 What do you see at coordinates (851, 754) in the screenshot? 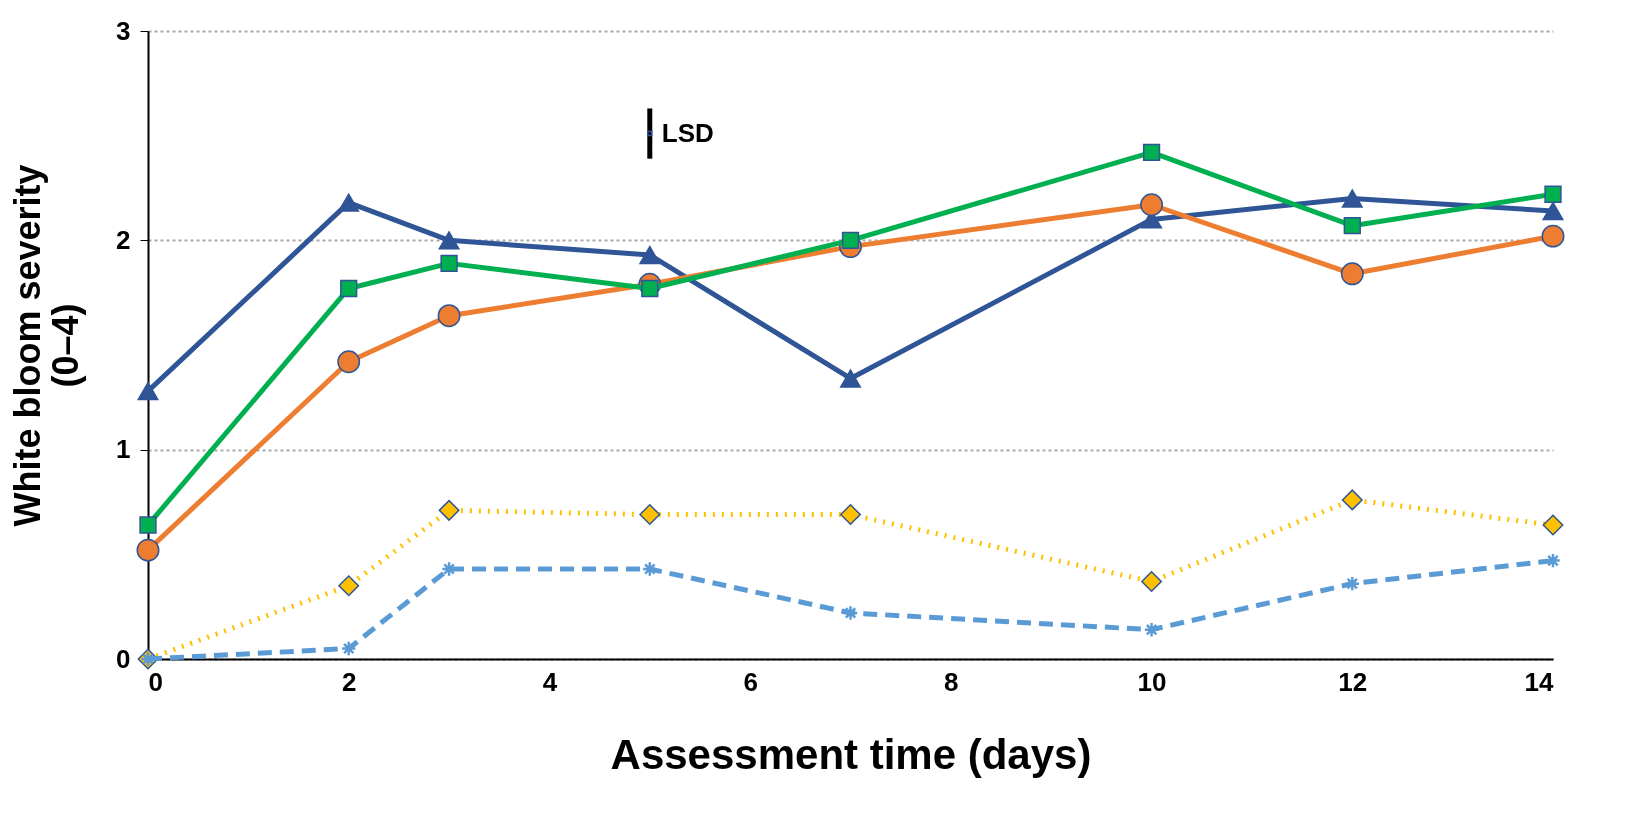
I see `x-axis-title: Assessment time (days)` at bounding box center [851, 754].